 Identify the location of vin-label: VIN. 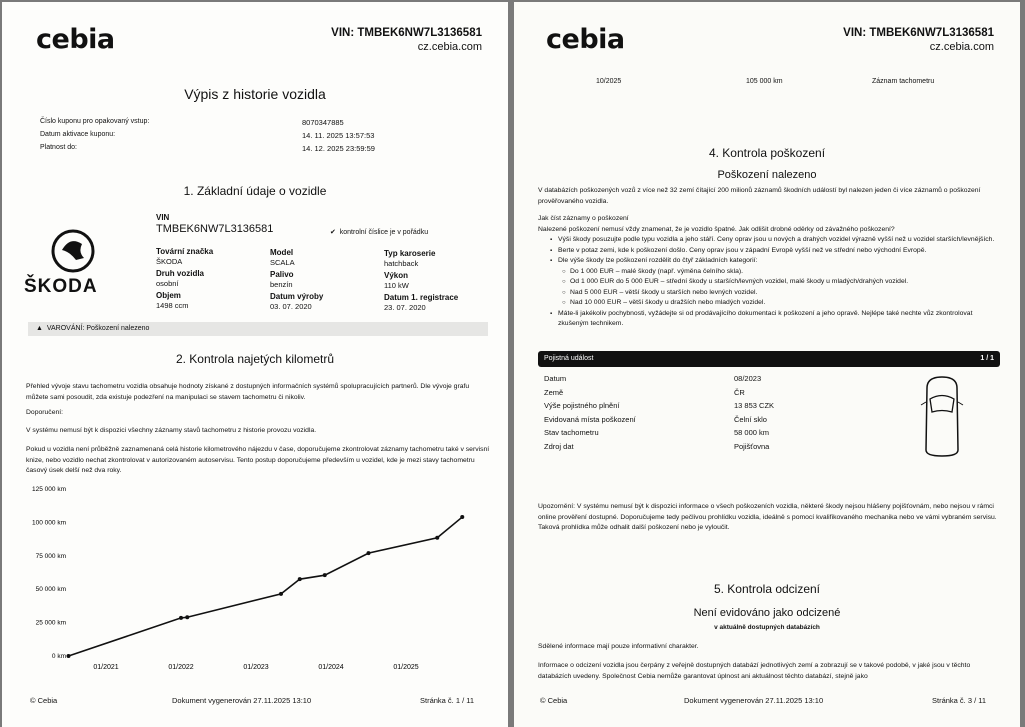
(163, 217).